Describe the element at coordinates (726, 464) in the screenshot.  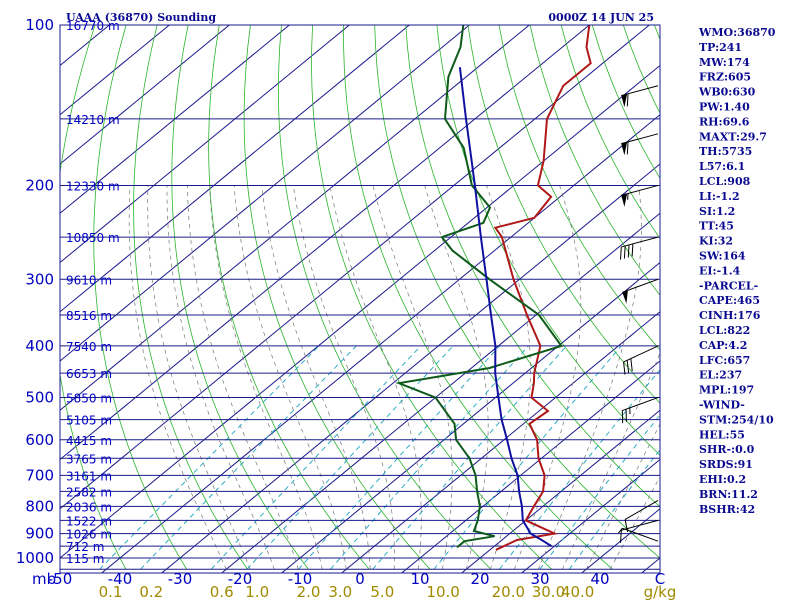
I see `index-entry: SRDS:91` at that location.